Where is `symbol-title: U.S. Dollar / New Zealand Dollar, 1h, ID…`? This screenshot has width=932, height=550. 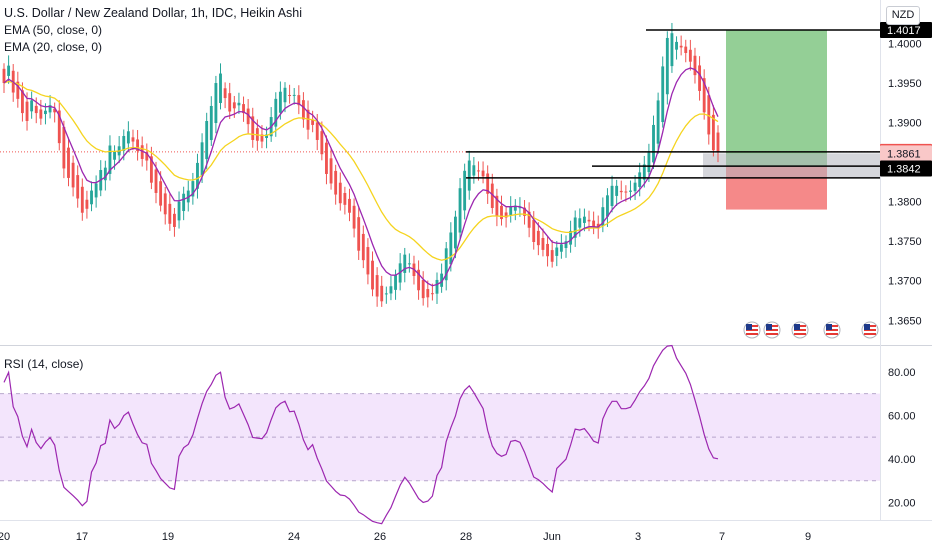 symbol-title: U.S. Dollar / New Zealand Dollar, 1h, ID… is located at coordinates (153, 13).